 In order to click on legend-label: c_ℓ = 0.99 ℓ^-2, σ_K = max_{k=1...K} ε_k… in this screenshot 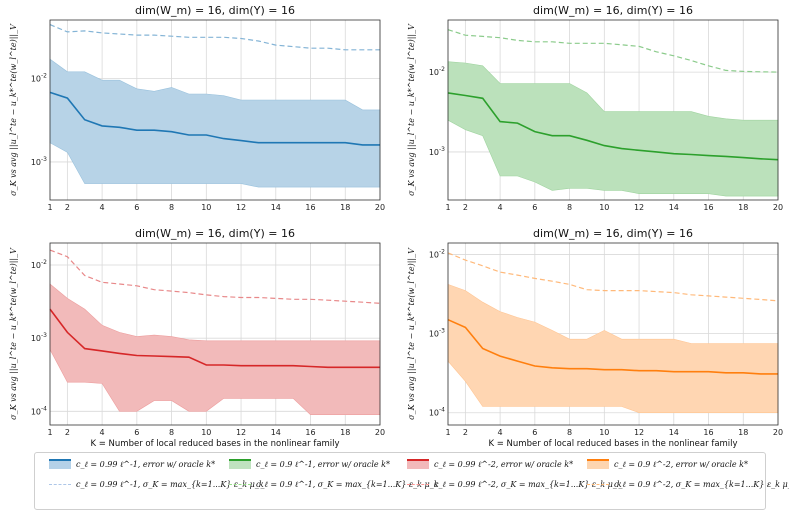, I will do `click(528, 484)`.